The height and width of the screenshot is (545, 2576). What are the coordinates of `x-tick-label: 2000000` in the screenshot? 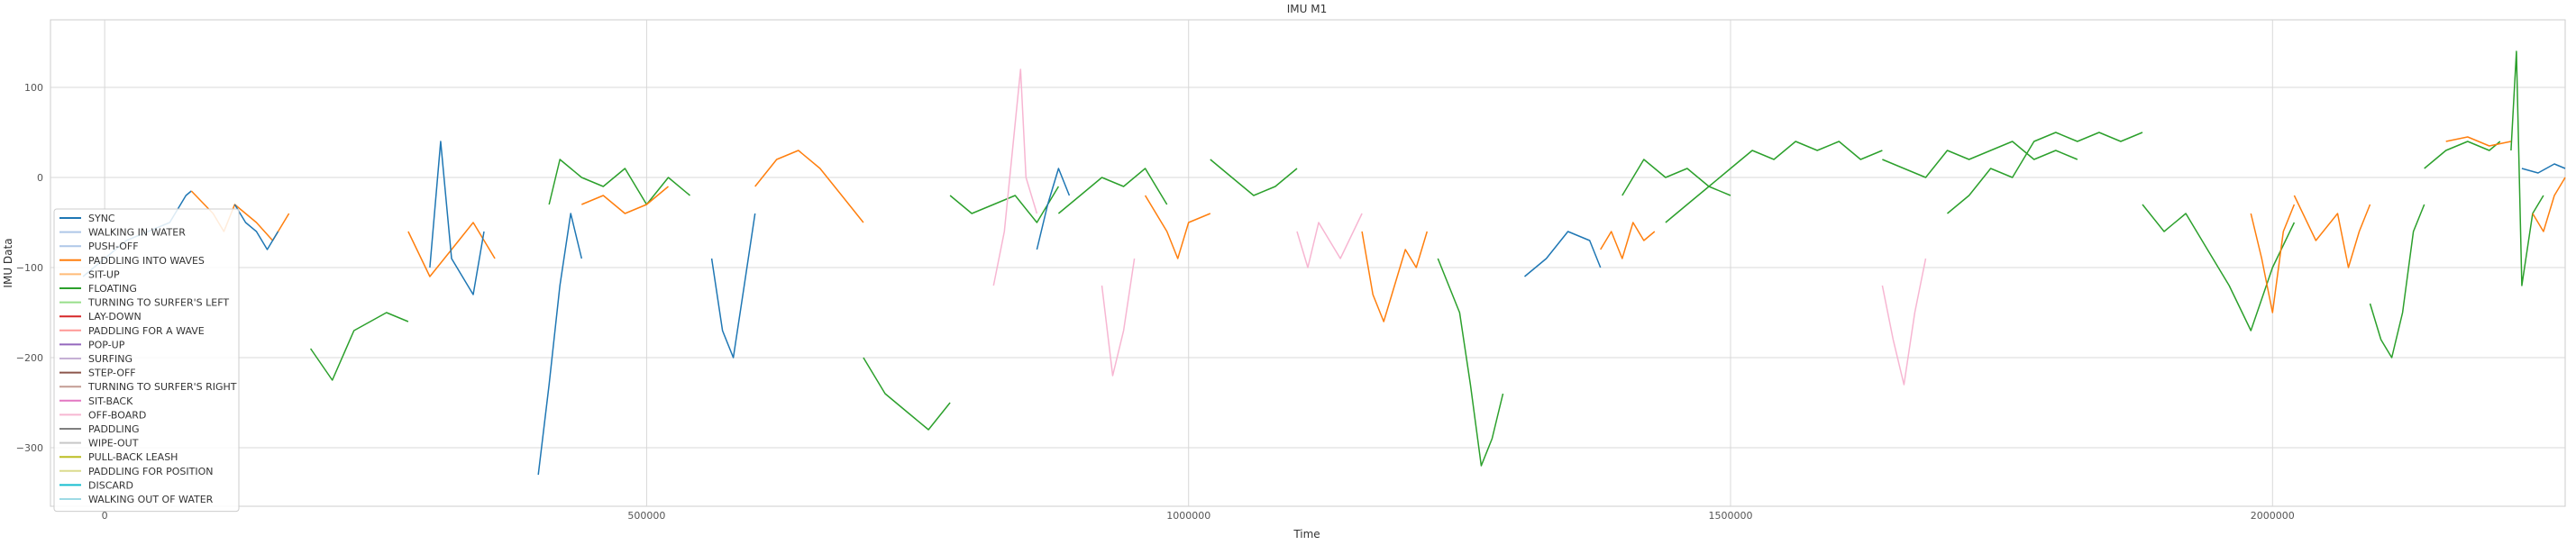 It's located at (2273, 516).